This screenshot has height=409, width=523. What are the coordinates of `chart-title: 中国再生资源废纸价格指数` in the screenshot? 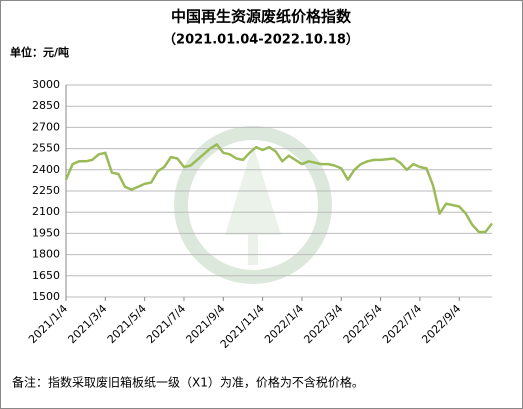 It's located at (261, 17).